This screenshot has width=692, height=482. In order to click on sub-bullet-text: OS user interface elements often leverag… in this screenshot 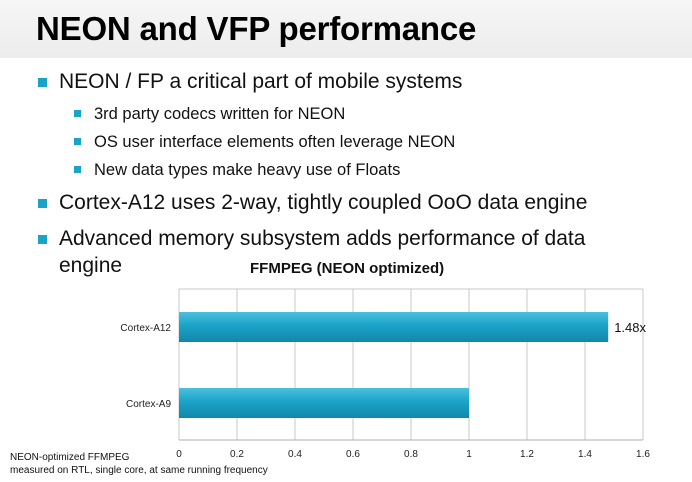, I will do `click(275, 142)`.